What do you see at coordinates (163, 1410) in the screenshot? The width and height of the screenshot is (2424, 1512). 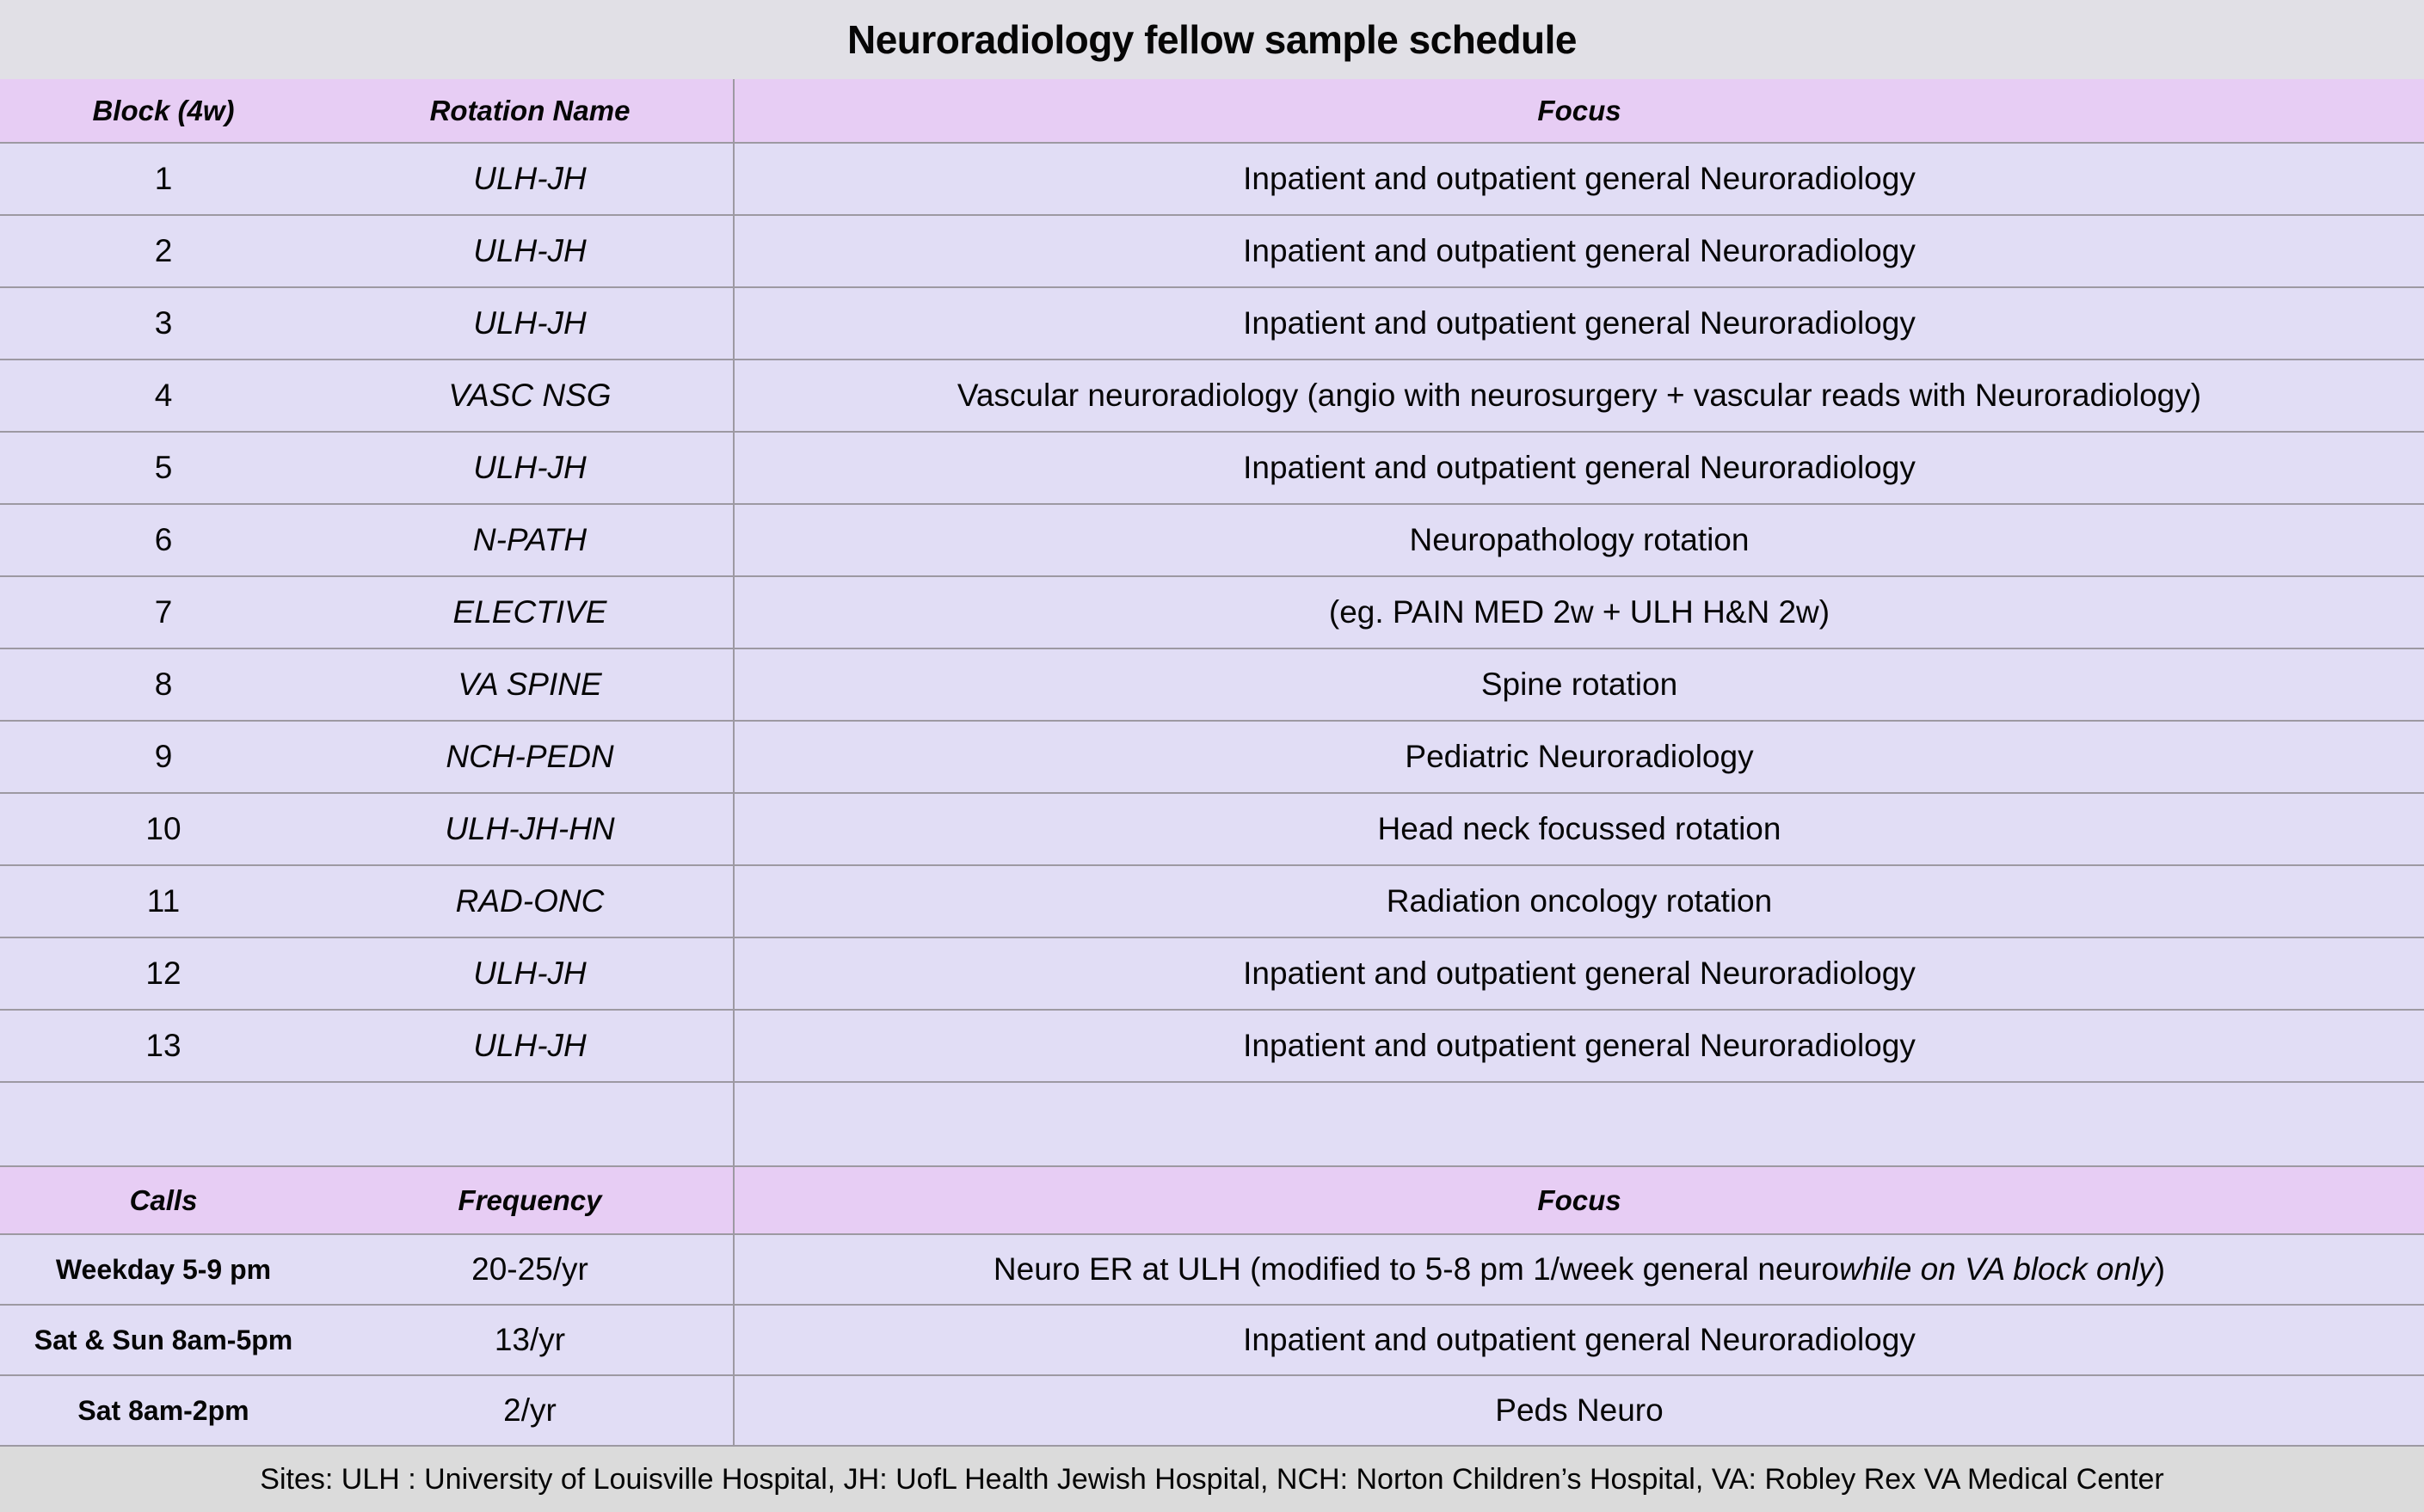 I see `call-cell-text: Sat 8am-2pm` at bounding box center [163, 1410].